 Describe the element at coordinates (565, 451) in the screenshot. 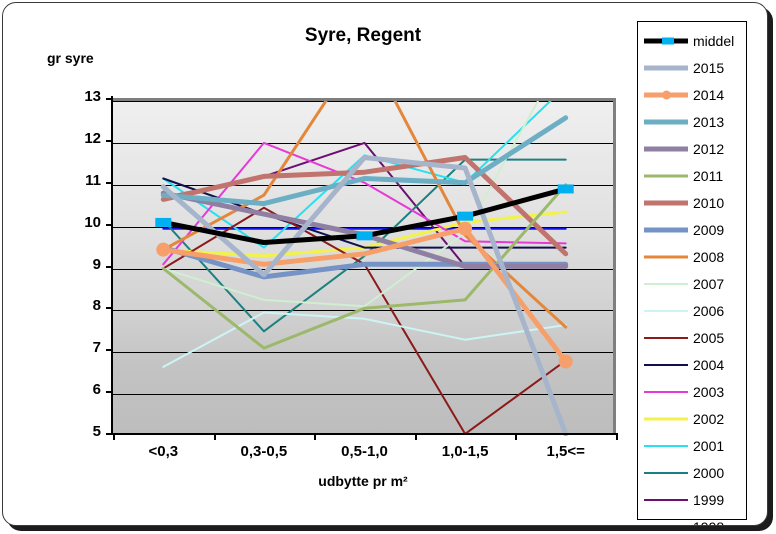

I see `x-tick-label: 1,5<=` at that location.